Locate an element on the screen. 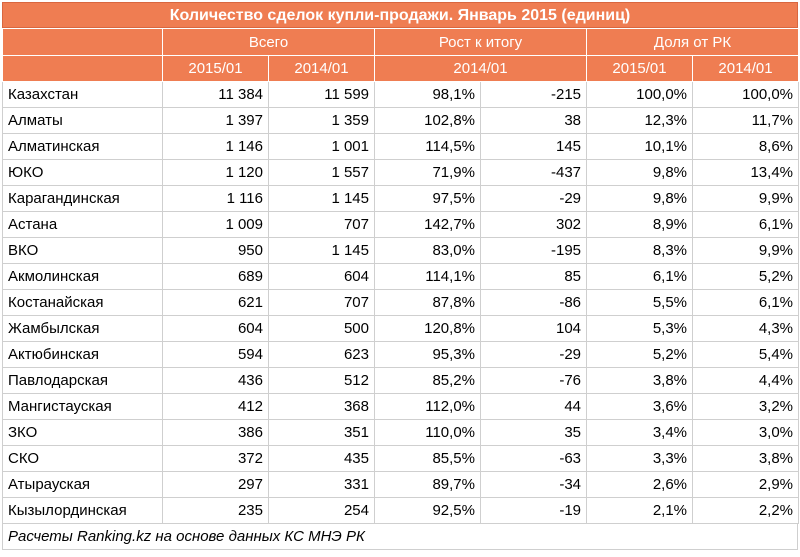 This screenshot has width=800, height=557. cell-share-2015: 5,2% is located at coordinates (640, 354).